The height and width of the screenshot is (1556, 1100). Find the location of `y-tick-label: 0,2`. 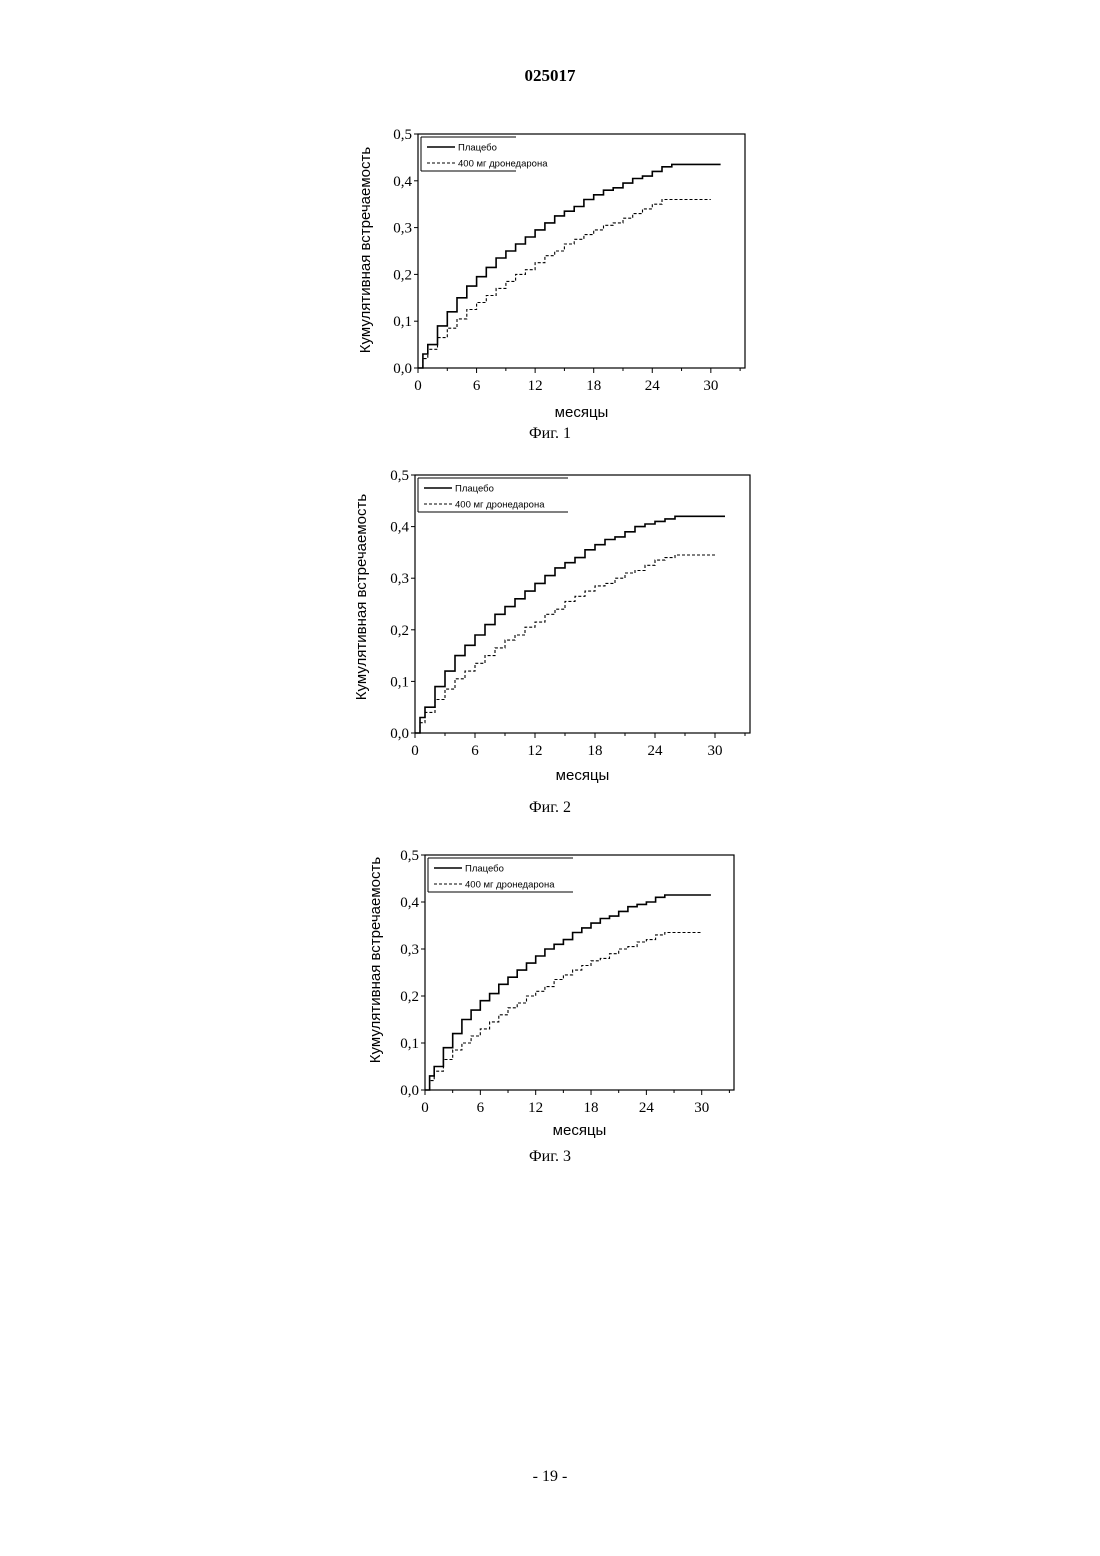

y-tick-label: 0,2 is located at coordinates (409, 997).